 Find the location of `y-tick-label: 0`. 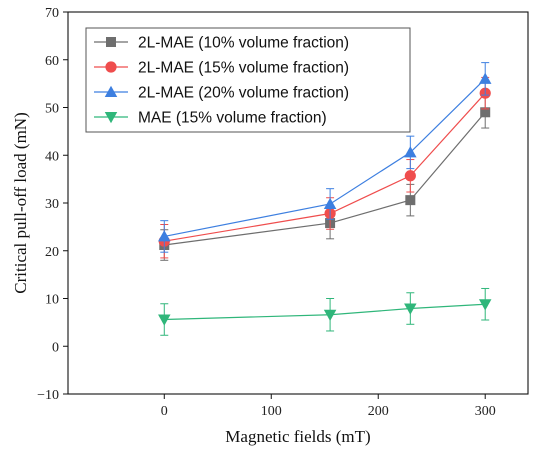

y-tick-label: 0 is located at coordinates (55, 347).